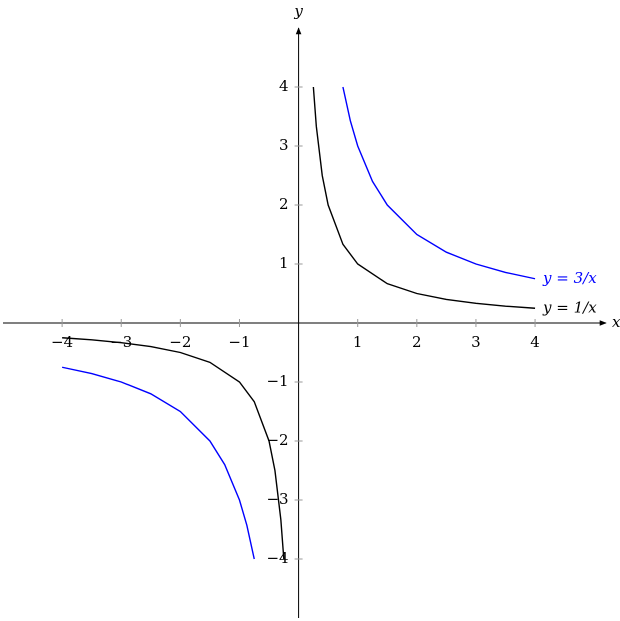 Image resolution: width=620 pixels, height=621 pixels. What do you see at coordinates (180, 342) in the screenshot?
I see `x-tick-label: −2` at bounding box center [180, 342].